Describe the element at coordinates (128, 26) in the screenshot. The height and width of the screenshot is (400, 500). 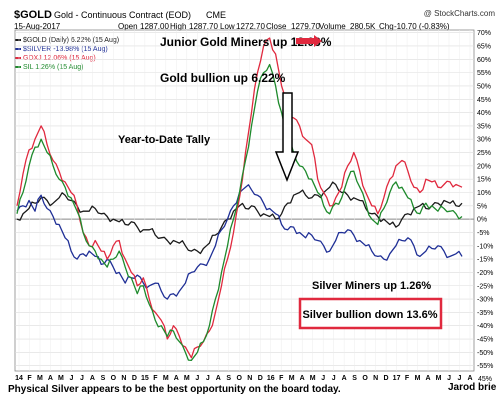
I see `open-label: Open` at that location.